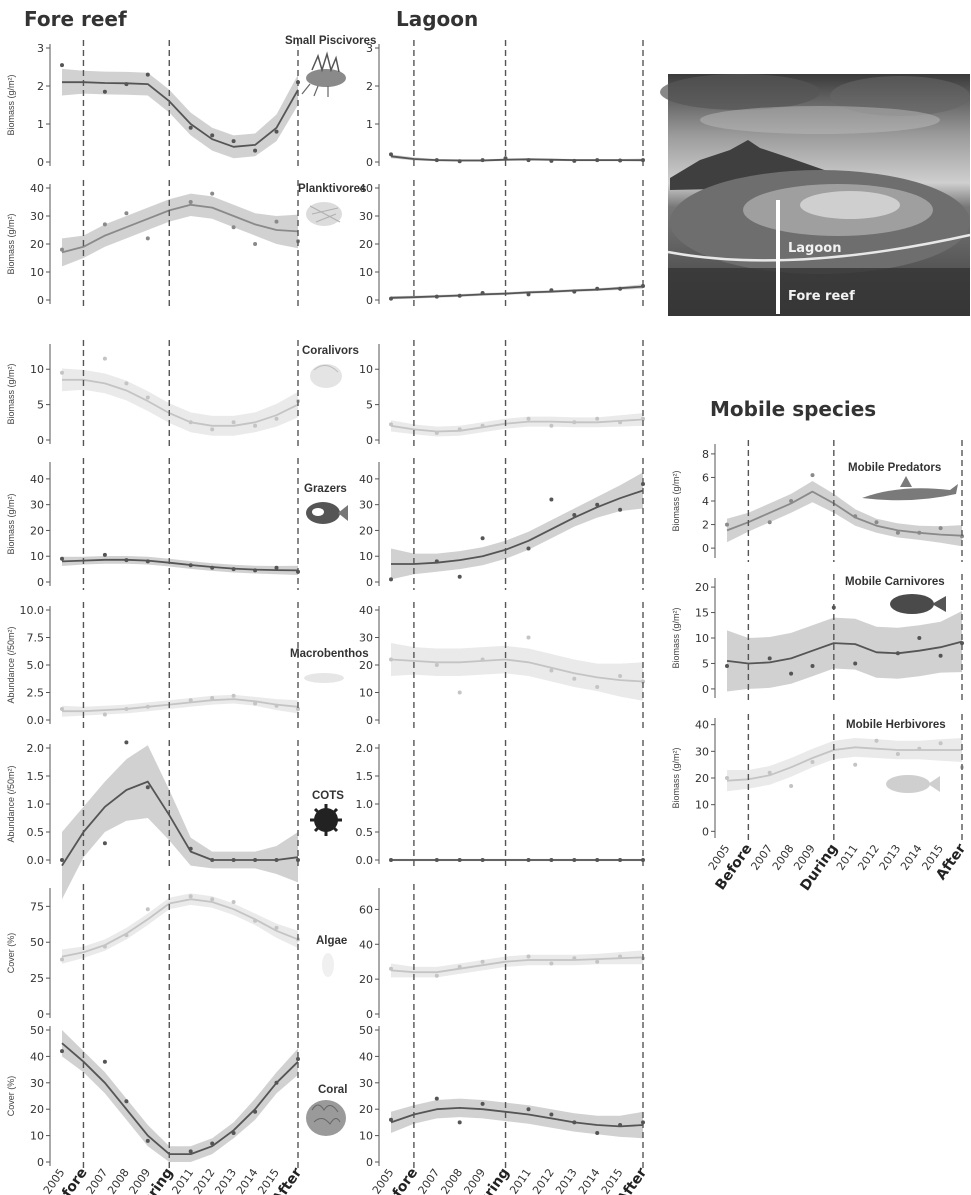  Describe the element at coordinates (11, 104) in the screenshot. I see `y-axis-label-fore-reef-small-piscivores: Biomass (g/m²)` at that location.